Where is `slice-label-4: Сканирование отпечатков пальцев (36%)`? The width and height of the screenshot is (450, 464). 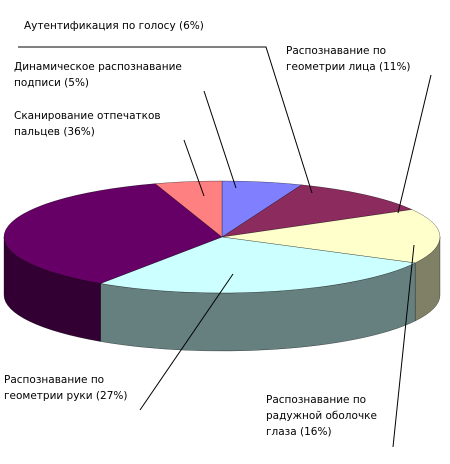 slice-label-4: Сканирование отпечатков пальцев (36%) is located at coordinates (87, 124).